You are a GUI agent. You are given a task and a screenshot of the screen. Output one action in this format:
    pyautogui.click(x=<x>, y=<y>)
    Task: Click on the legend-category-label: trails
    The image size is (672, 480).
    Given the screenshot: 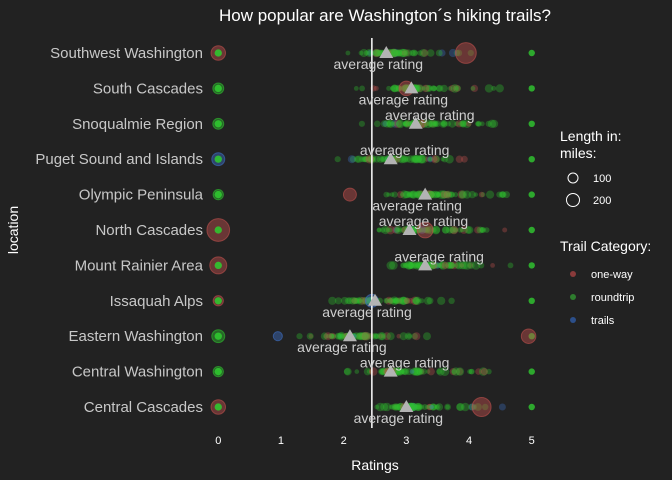 What is the action you would take?
    pyautogui.click(x=603, y=321)
    